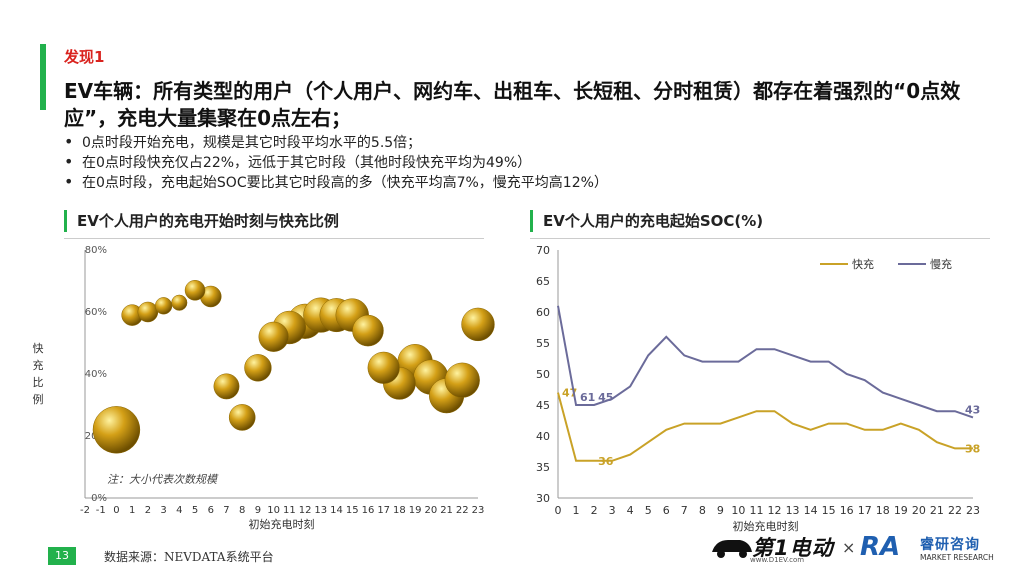 The height and width of the screenshot is (576, 1024). Describe the element at coordinates (543, 281) in the screenshot. I see `soc-y-tick-label: 65` at that location.